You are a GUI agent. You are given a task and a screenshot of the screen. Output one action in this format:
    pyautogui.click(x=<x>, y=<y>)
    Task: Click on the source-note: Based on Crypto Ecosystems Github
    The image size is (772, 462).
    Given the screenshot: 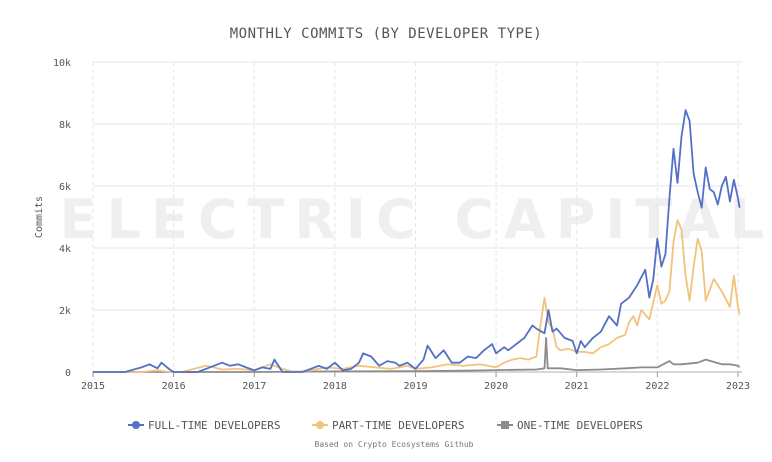 What is the action you would take?
    pyautogui.click(x=394, y=444)
    